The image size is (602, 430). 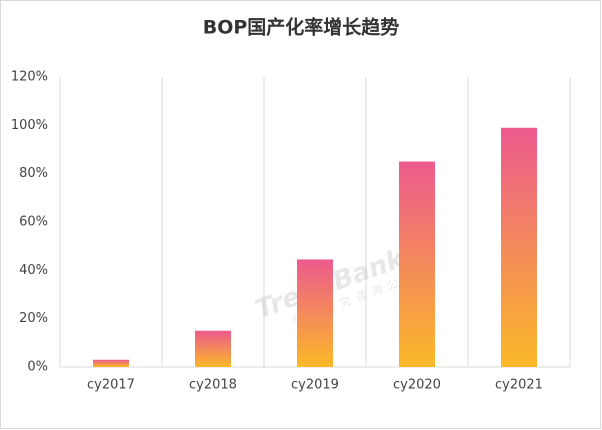 What do you see at coordinates (33, 270) in the screenshot?
I see `y-tick-label: 40%` at bounding box center [33, 270].